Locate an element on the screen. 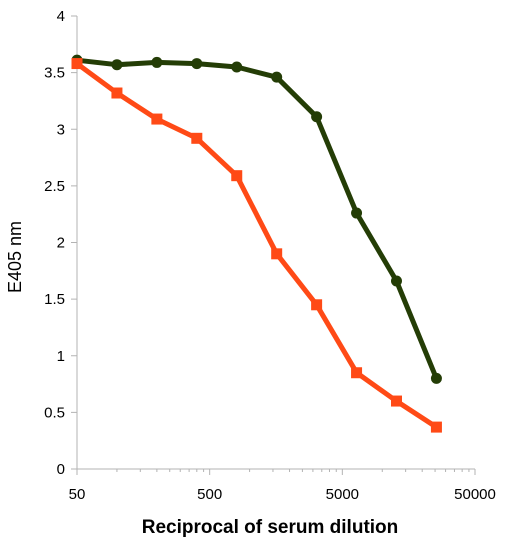 The image size is (505, 555). x-tick-label: 50 is located at coordinates (77, 494).